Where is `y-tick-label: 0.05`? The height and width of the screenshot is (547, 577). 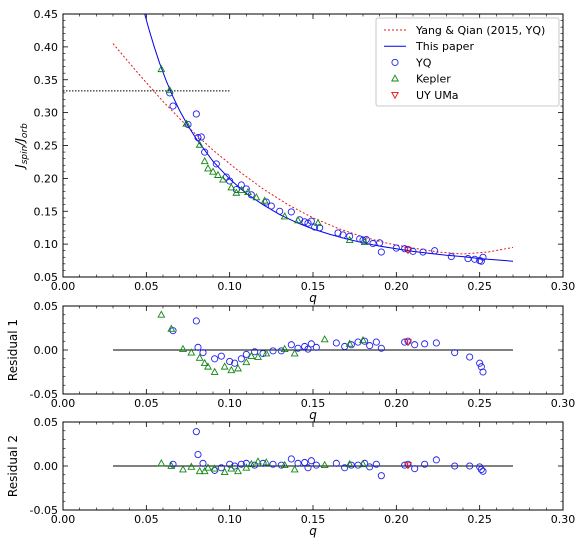 y-tick-label: 0.05 is located at coordinates (46, 422).